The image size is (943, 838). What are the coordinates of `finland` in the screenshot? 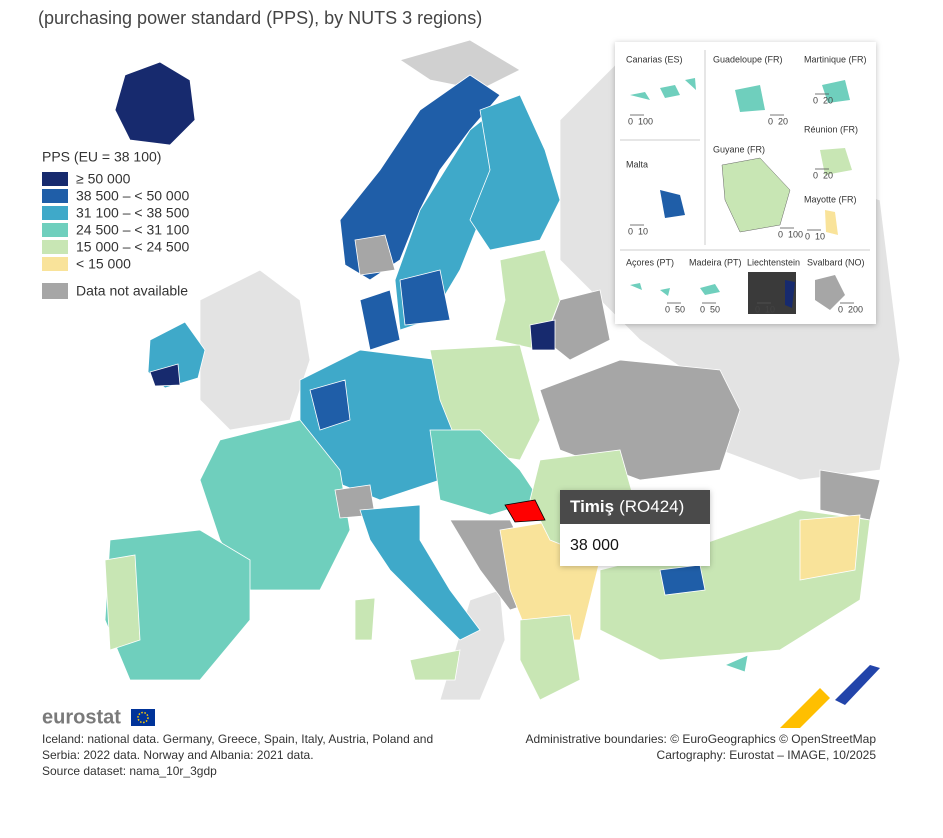 It's located at (515, 172).